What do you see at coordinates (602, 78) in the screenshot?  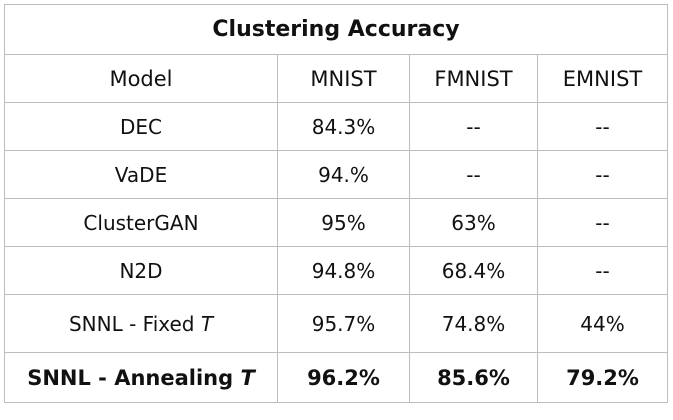 I see `column-header-emnist: EMNIST` at bounding box center [602, 78].